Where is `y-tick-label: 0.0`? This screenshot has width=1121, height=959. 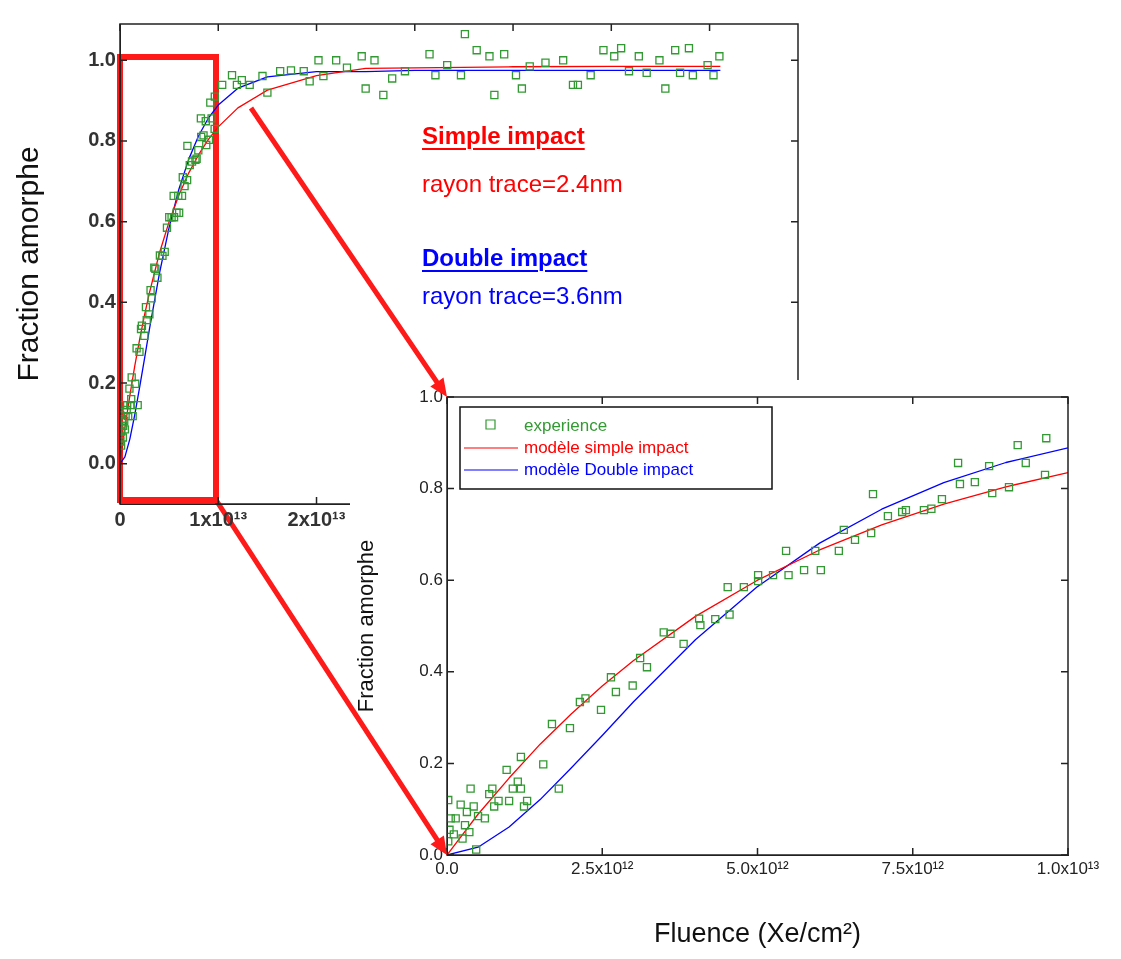
y-tick-label: 0.0 is located at coordinates (102, 462).